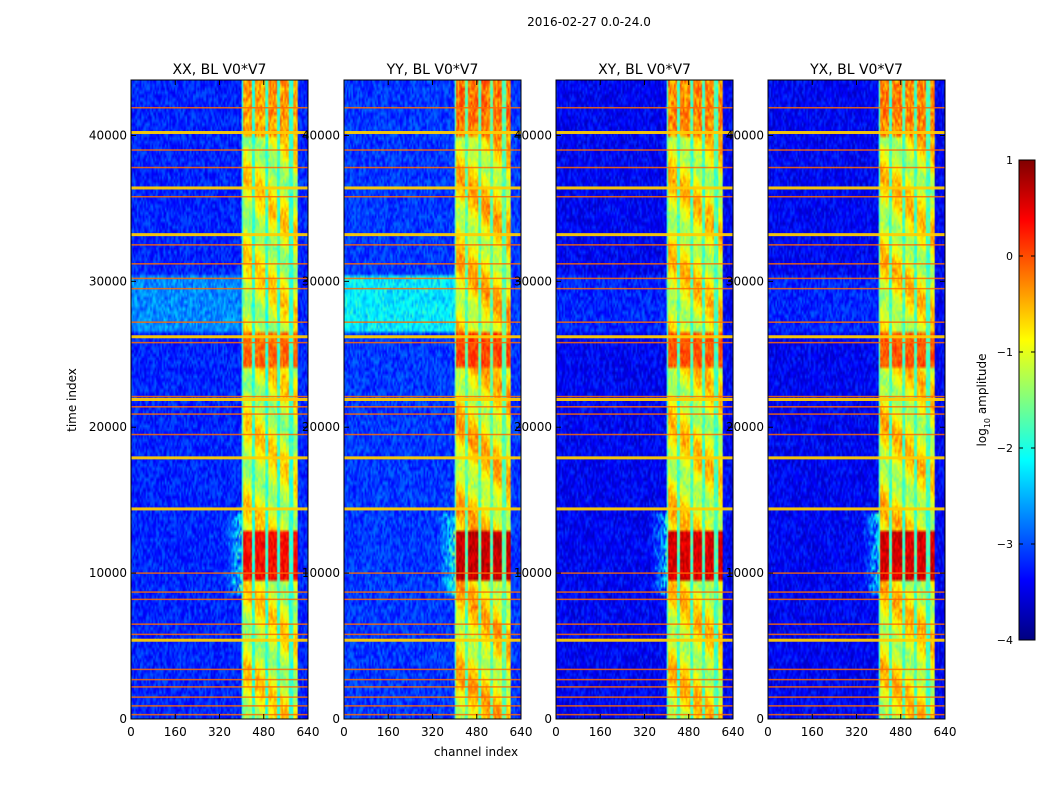  What do you see at coordinates (644, 70) in the screenshot?
I see `panel-title: XY, BL V0*V7` at bounding box center [644, 70].